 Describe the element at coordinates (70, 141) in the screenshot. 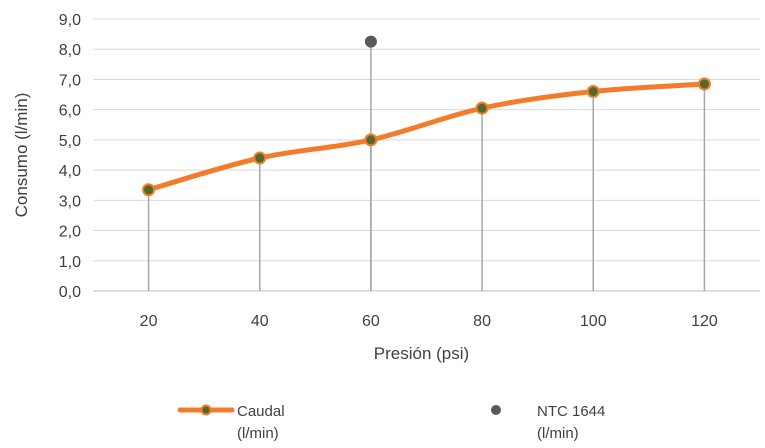

I see `y-tick-label: 5,0` at that location.